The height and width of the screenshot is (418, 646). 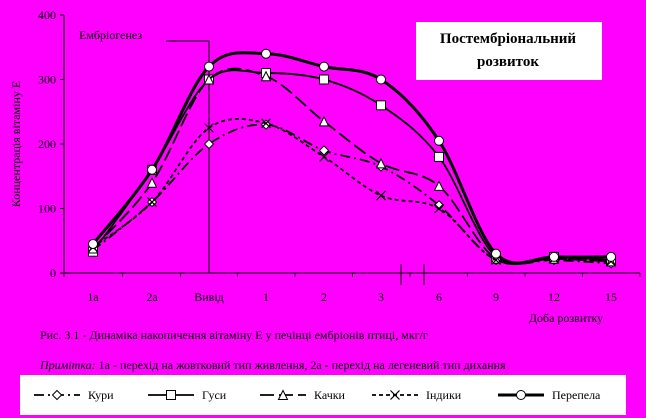 I want to click on postembryonic-label-line2: розвиток, so click(x=508, y=62).